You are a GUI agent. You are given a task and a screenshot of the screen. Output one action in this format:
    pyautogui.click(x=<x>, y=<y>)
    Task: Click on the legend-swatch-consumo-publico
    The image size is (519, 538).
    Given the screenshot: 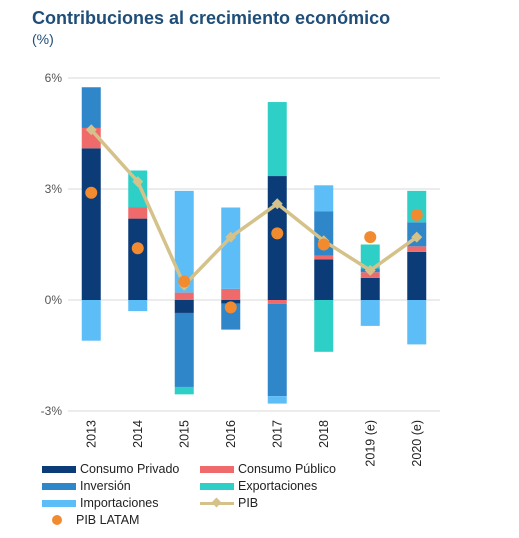 What is the action you would take?
    pyautogui.click(x=217, y=469)
    